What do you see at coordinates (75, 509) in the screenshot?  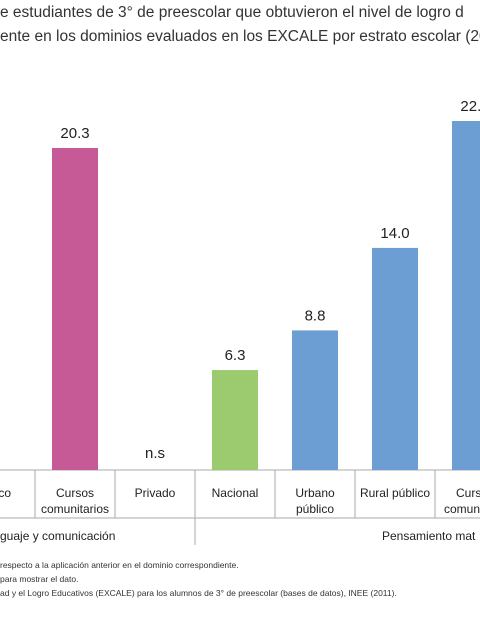 I see `category-label-1: comunitarios` at bounding box center [75, 509].